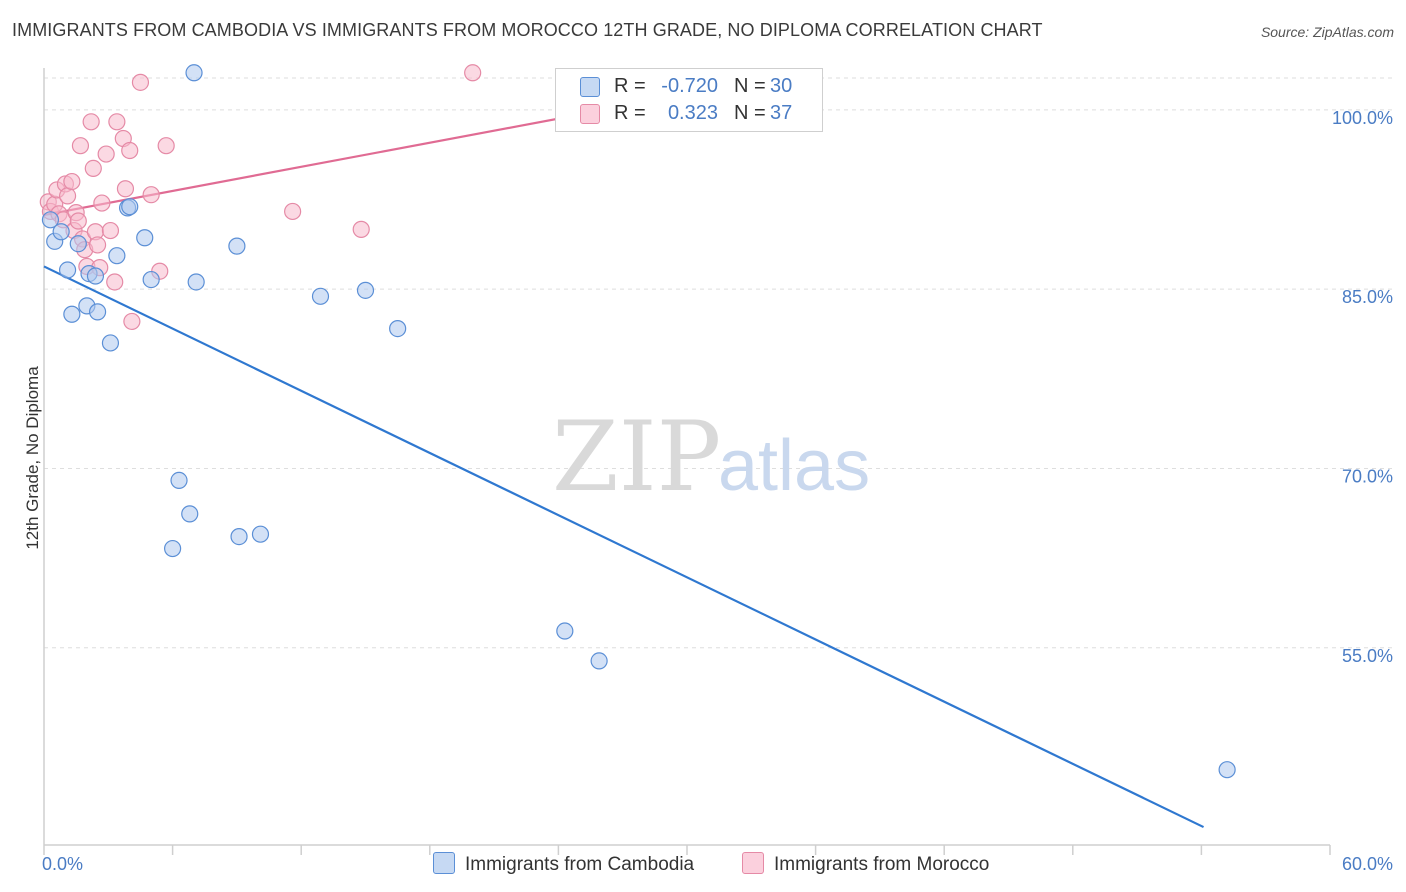 The image size is (1406, 892). I want to click on stats-legend: R = -0.720 N = 30 R = 0.323 N = 37, so click(689, 100).